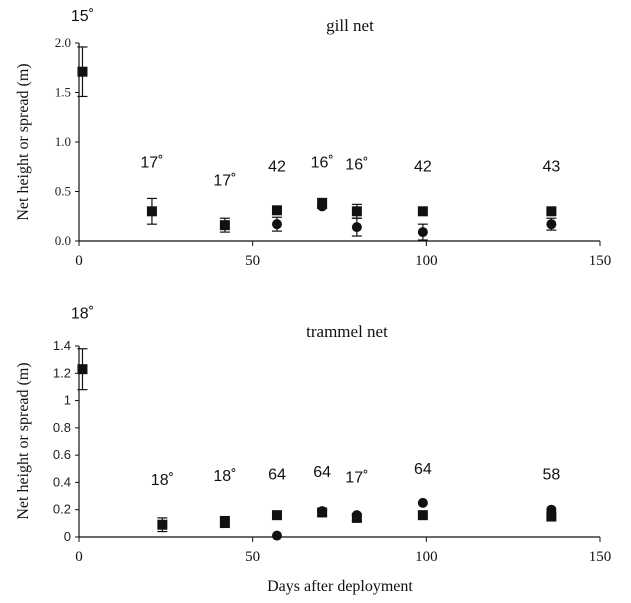 This screenshot has width=631, height=603. Describe the element at coordinates (350, 25) in the screenshot. I see `gill-net-title: gill net` at that location.